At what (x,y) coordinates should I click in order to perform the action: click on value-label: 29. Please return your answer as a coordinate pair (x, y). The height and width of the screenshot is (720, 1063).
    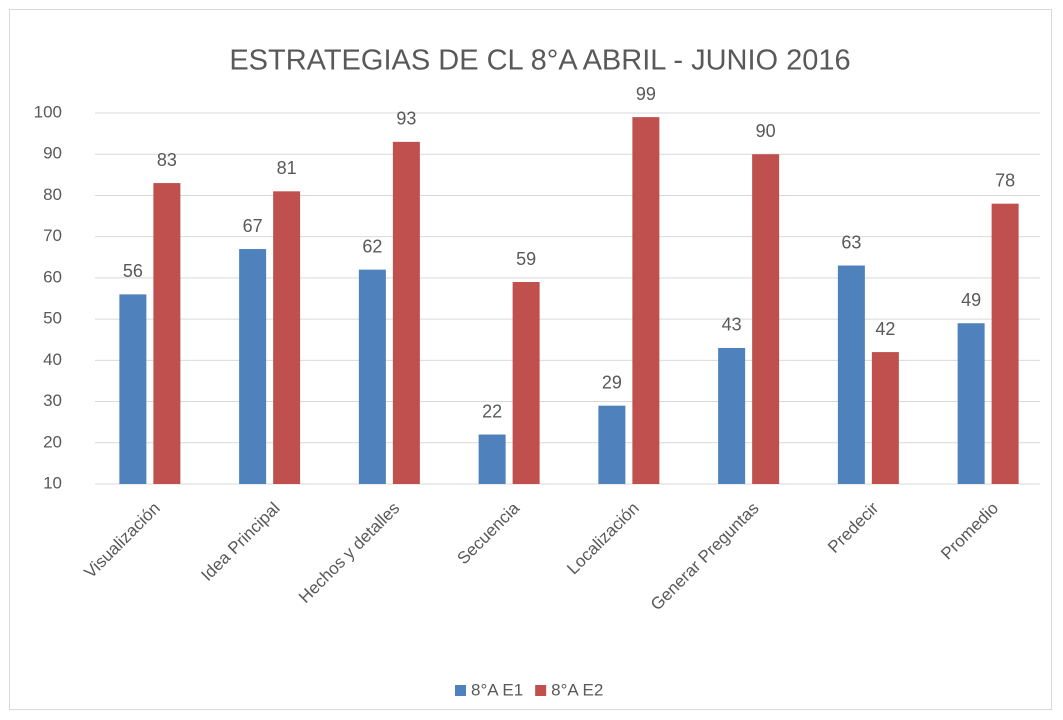
    Looking at the image, I should click on (612, 382).